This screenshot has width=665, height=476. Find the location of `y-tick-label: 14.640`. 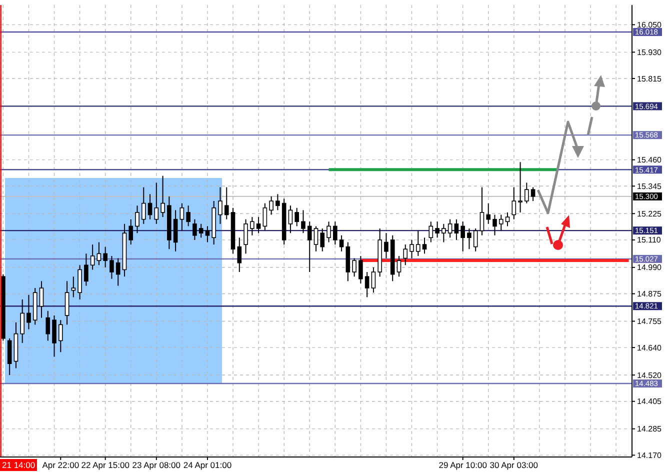

y-tick-label: 14.640 is located at coordinates (649, 347).